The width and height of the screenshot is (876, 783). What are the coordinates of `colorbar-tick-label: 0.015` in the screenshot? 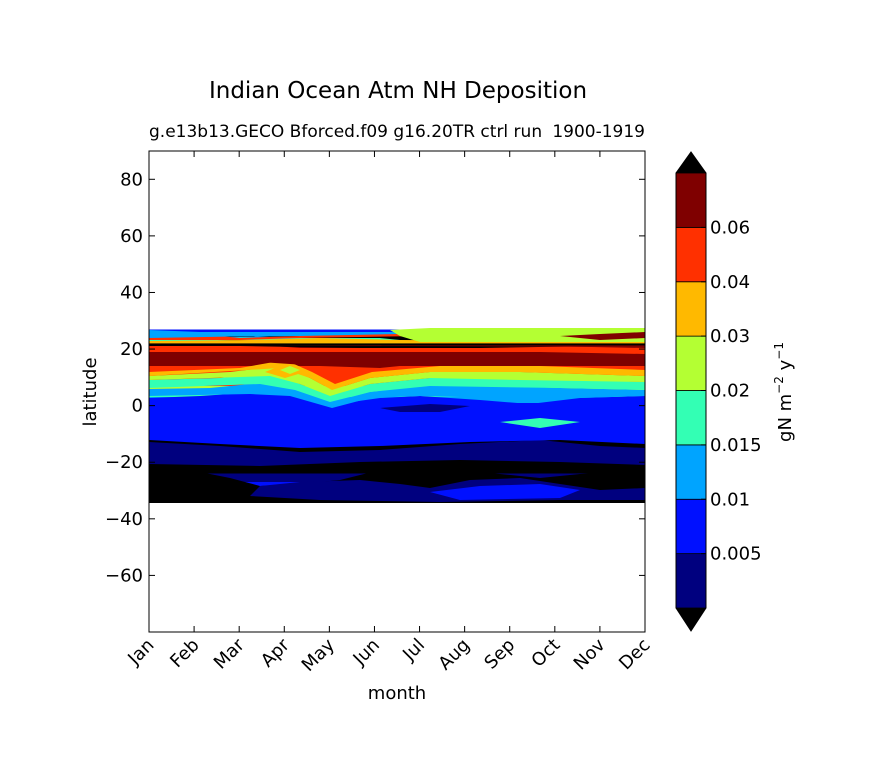 It's located at (736, 445).